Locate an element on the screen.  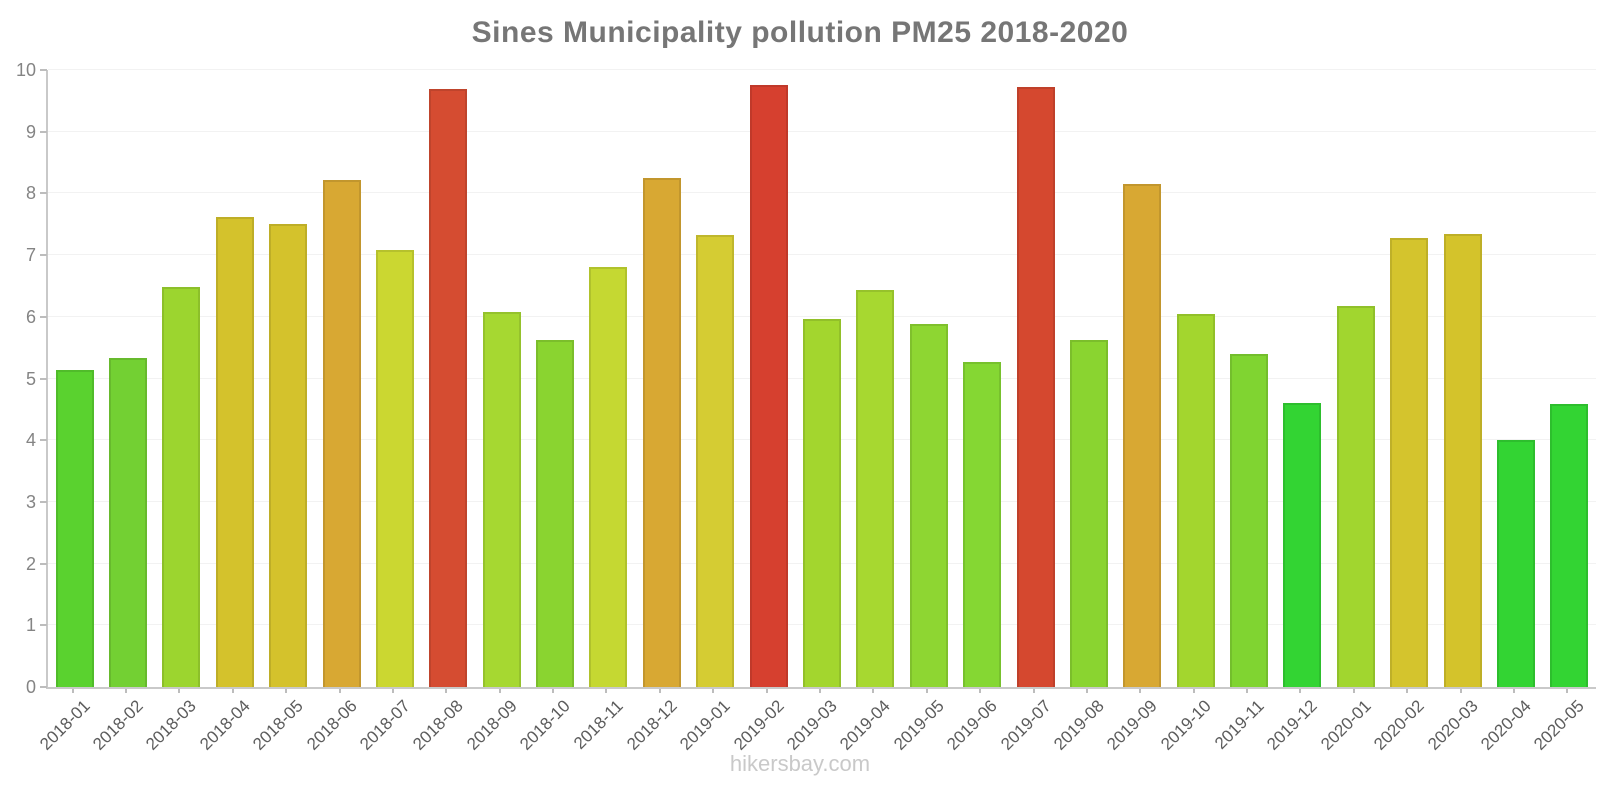
y-tick-label-7: 7 is located at coordinates (30, 255).